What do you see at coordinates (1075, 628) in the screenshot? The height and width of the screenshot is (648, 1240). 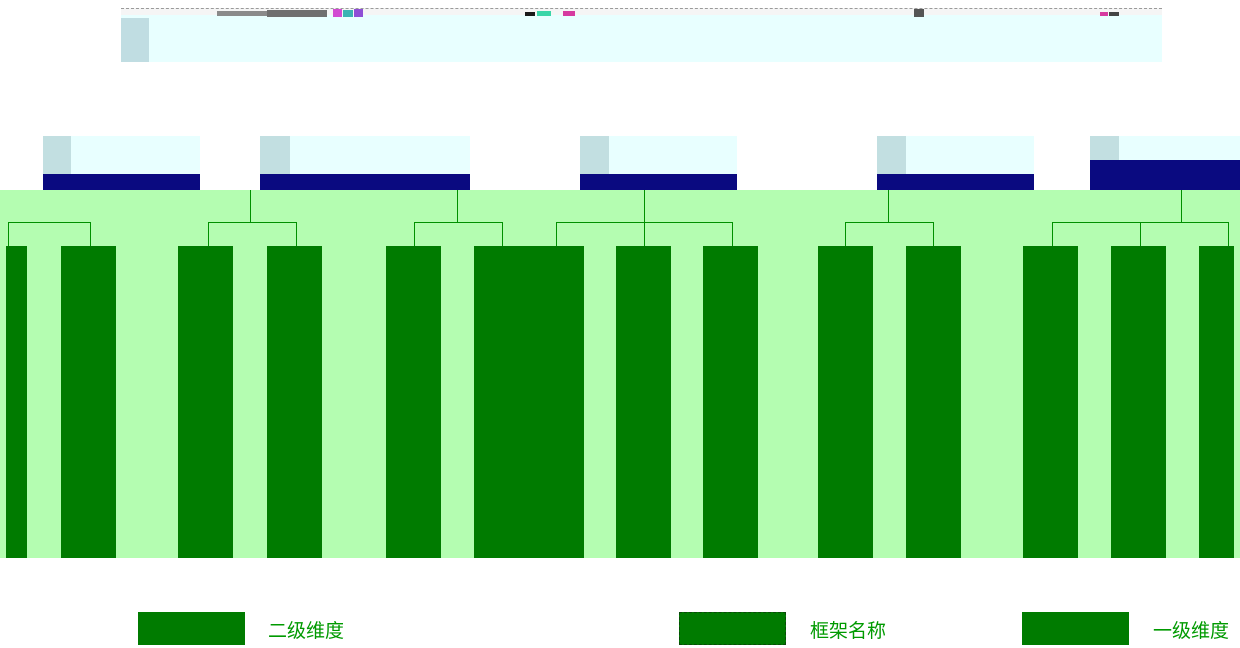 I see `legend-swatch-first-level` at bounding box center [1075, 628].